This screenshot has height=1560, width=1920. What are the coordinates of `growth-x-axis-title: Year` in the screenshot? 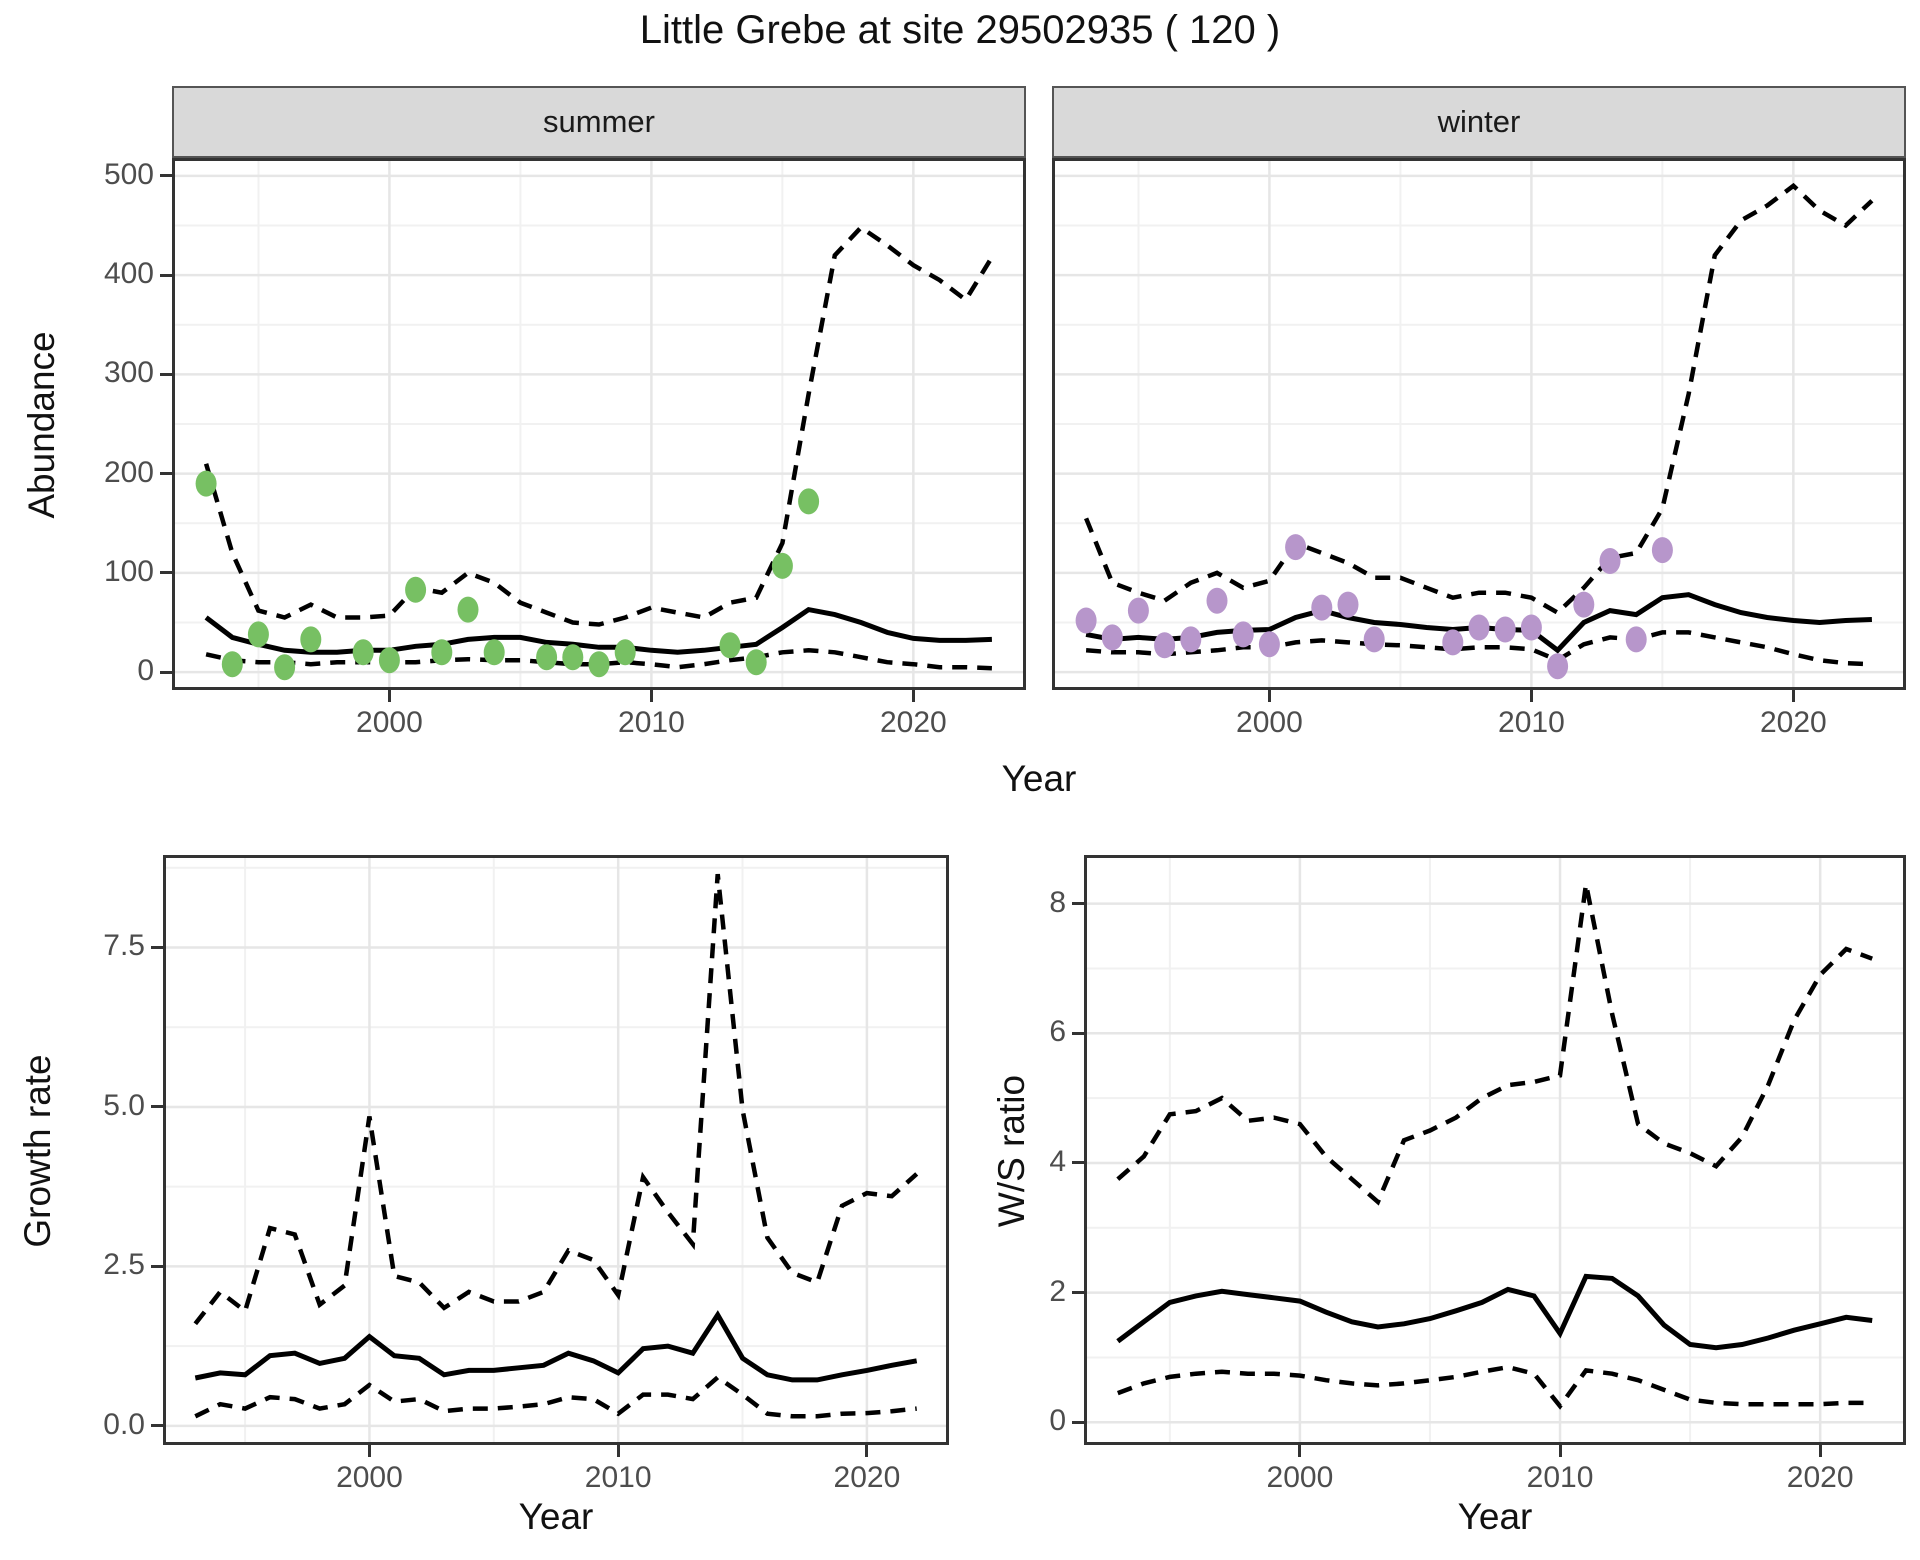 It's located at (556, 1516).